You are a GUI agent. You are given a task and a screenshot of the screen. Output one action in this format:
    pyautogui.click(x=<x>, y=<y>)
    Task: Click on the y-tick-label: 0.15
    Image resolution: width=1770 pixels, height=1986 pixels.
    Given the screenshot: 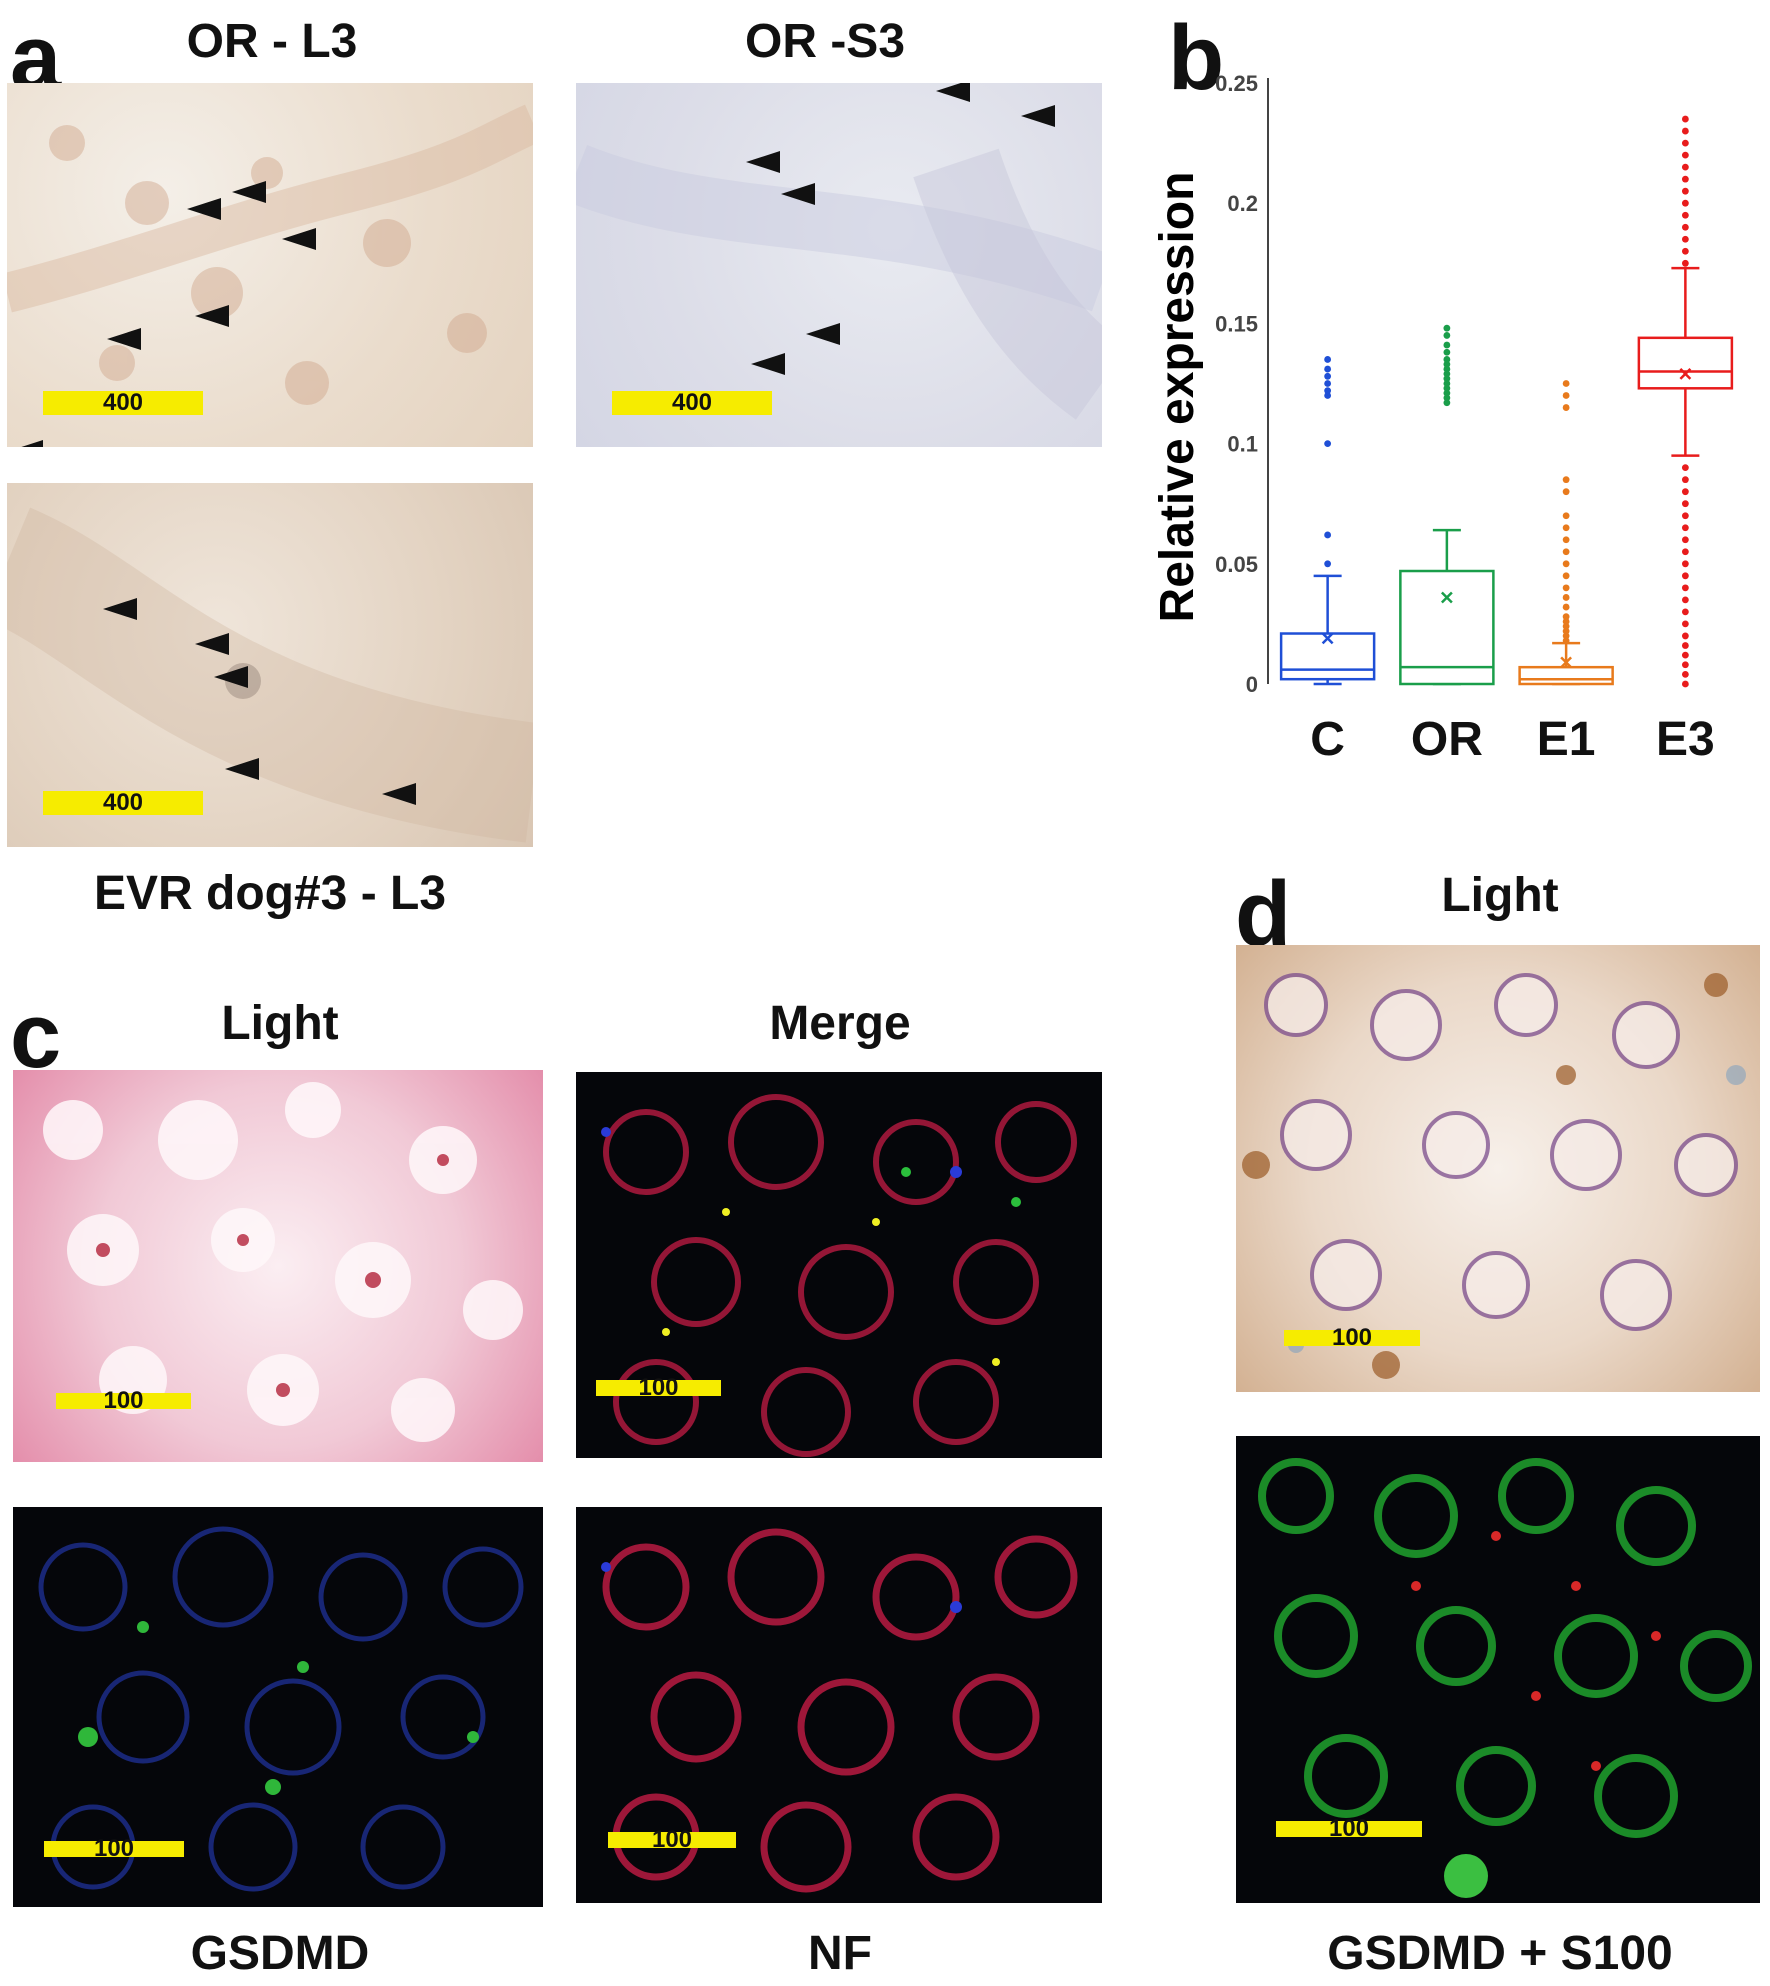 What is the action you would take?
    pyautogui.click(x=1236, y=323)
    